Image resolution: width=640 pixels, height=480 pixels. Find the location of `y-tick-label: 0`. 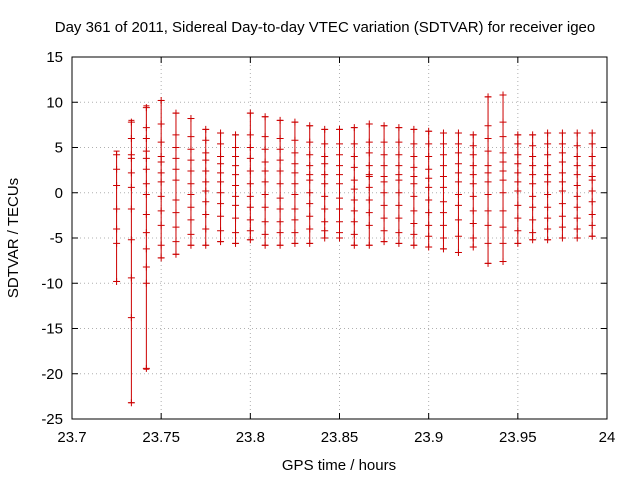

y-tick-label: 0 is located at coordinates (59, 193).